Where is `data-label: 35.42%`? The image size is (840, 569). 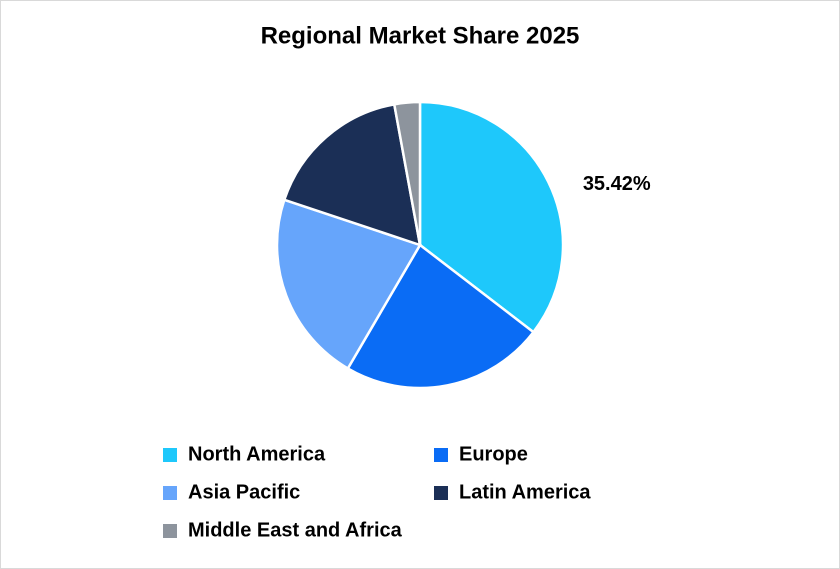
data-label: 35.42% is located at coordinates (617, 184).